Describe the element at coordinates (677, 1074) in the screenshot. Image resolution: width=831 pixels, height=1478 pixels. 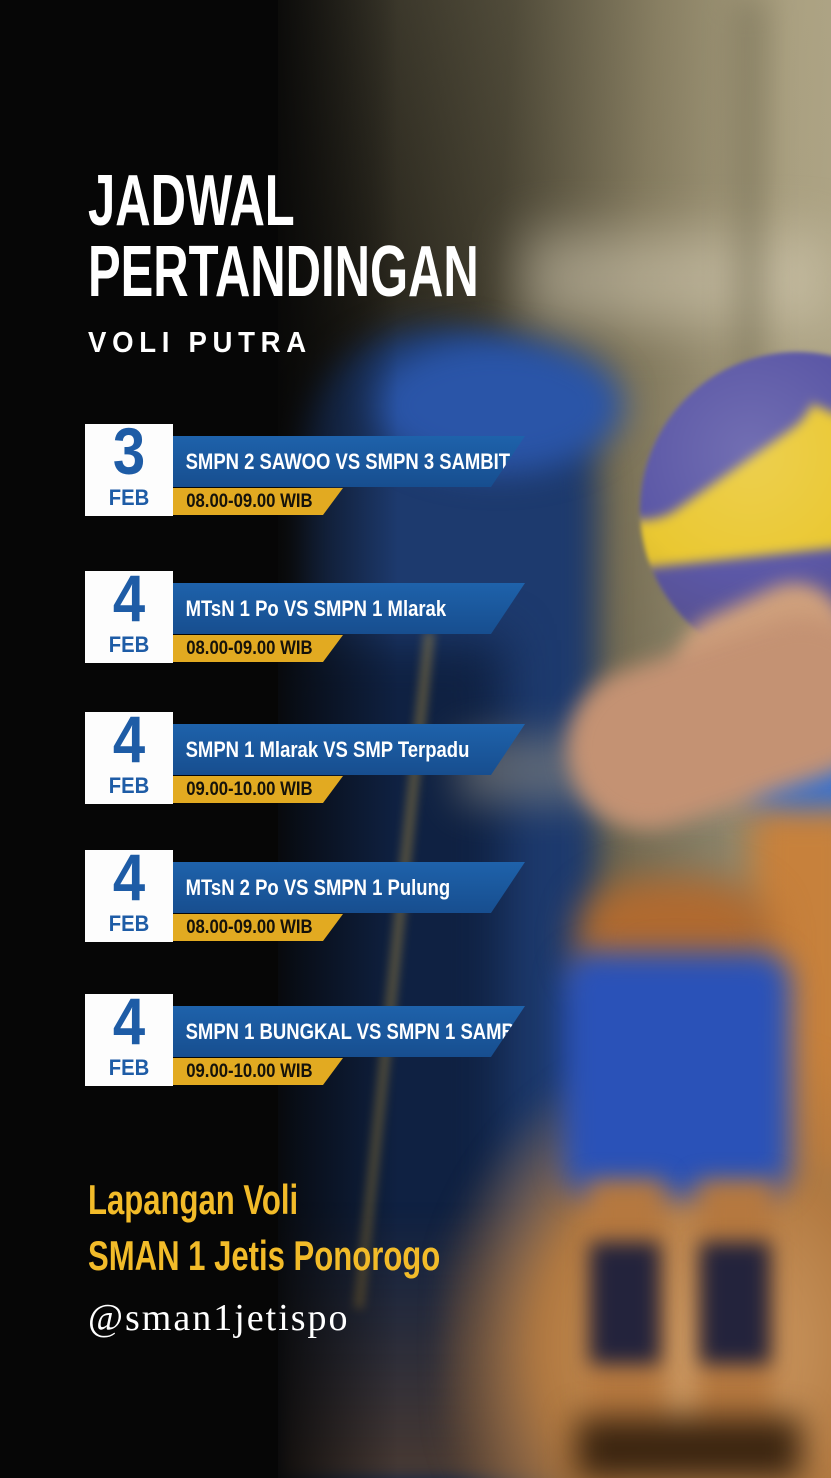
I see `background-player-shorts` at that location.